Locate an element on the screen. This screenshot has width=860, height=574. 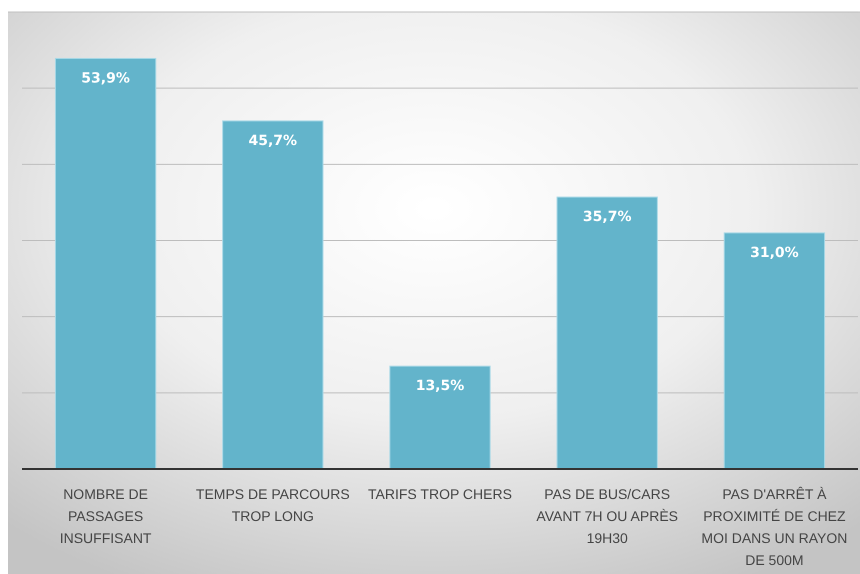
data-label: 13,5% is located at coordinates (440, 386).